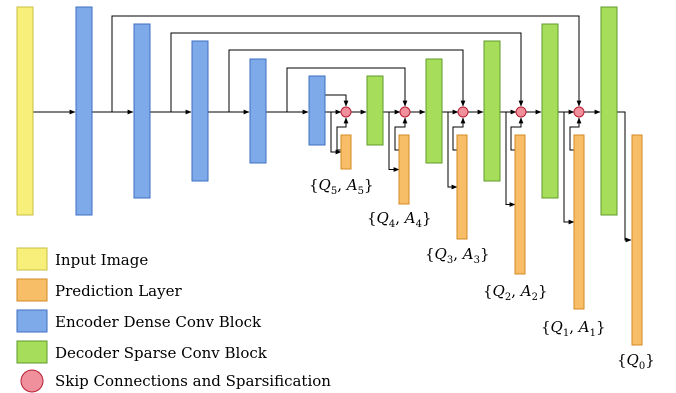  Describe the element at coordinates (101, 260) in the screenshot. I see `legend-label-input: Input Image` at that location.